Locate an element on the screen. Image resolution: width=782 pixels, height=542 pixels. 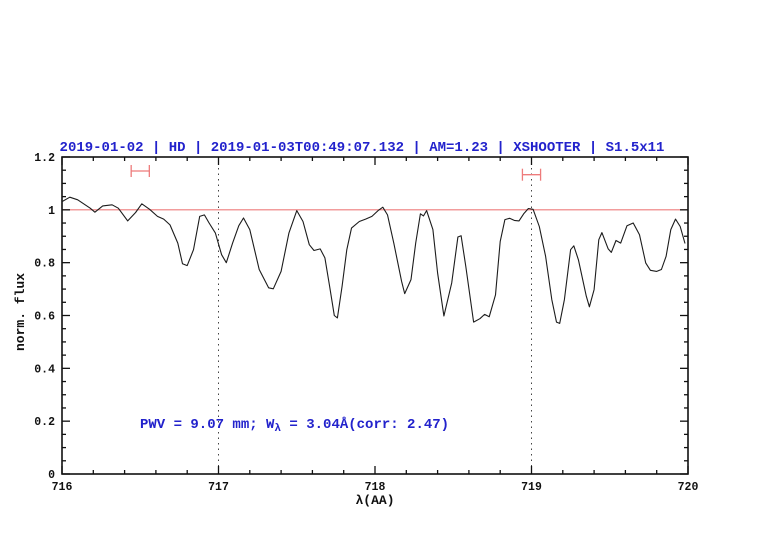
x-tick-label: 719 is located at coordinates (531, 487).